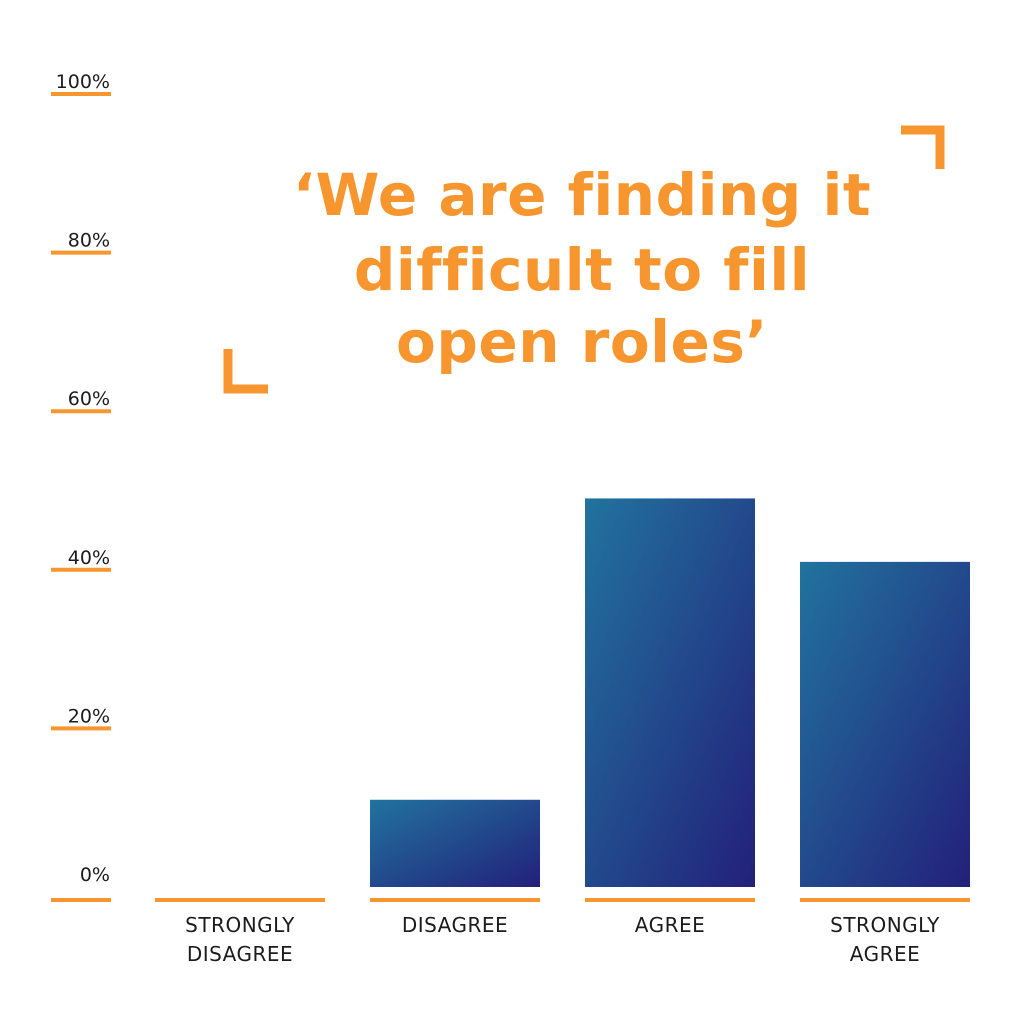  Describe the element at coordinates (89, 716) in the screenshot. I see `y-tick-label: 20%` at that location.